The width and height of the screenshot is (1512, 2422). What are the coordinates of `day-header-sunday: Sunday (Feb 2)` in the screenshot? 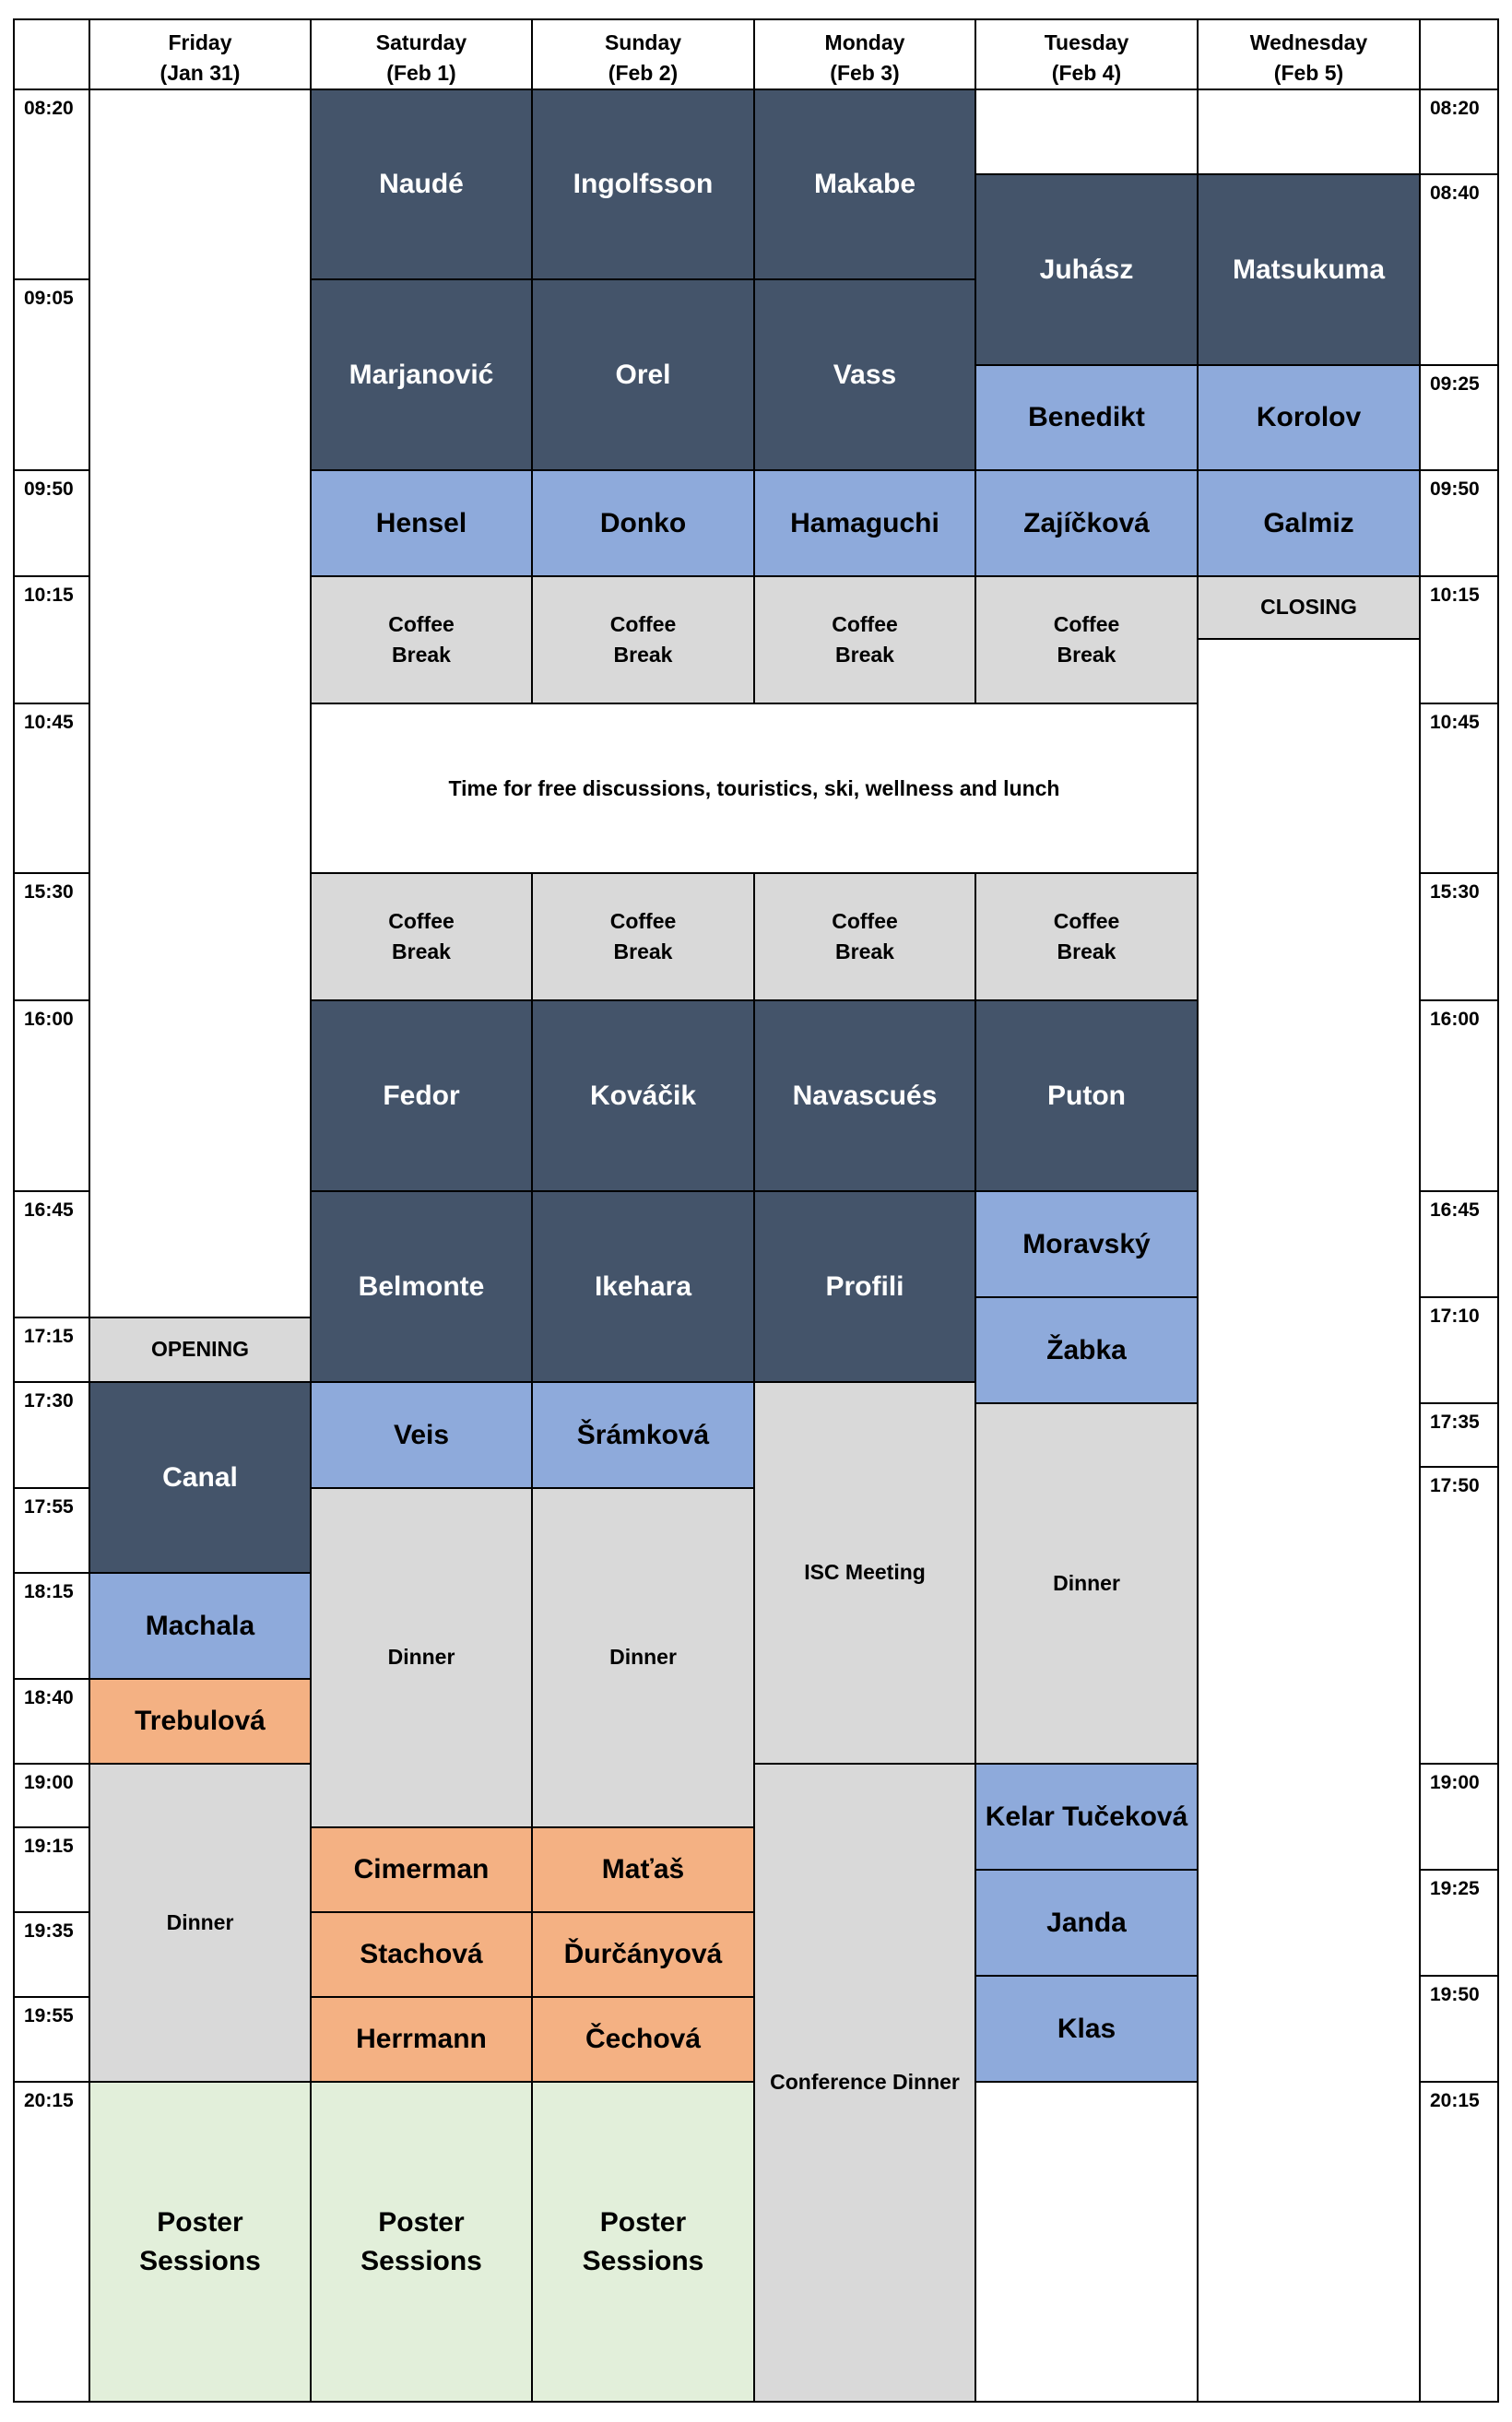 It's located at (643, 54).